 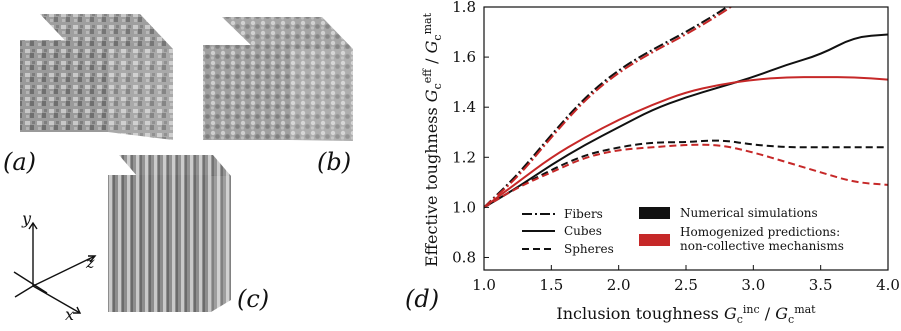 I want to click on y-tick-label: 1.0, so click(x=464, y=207).